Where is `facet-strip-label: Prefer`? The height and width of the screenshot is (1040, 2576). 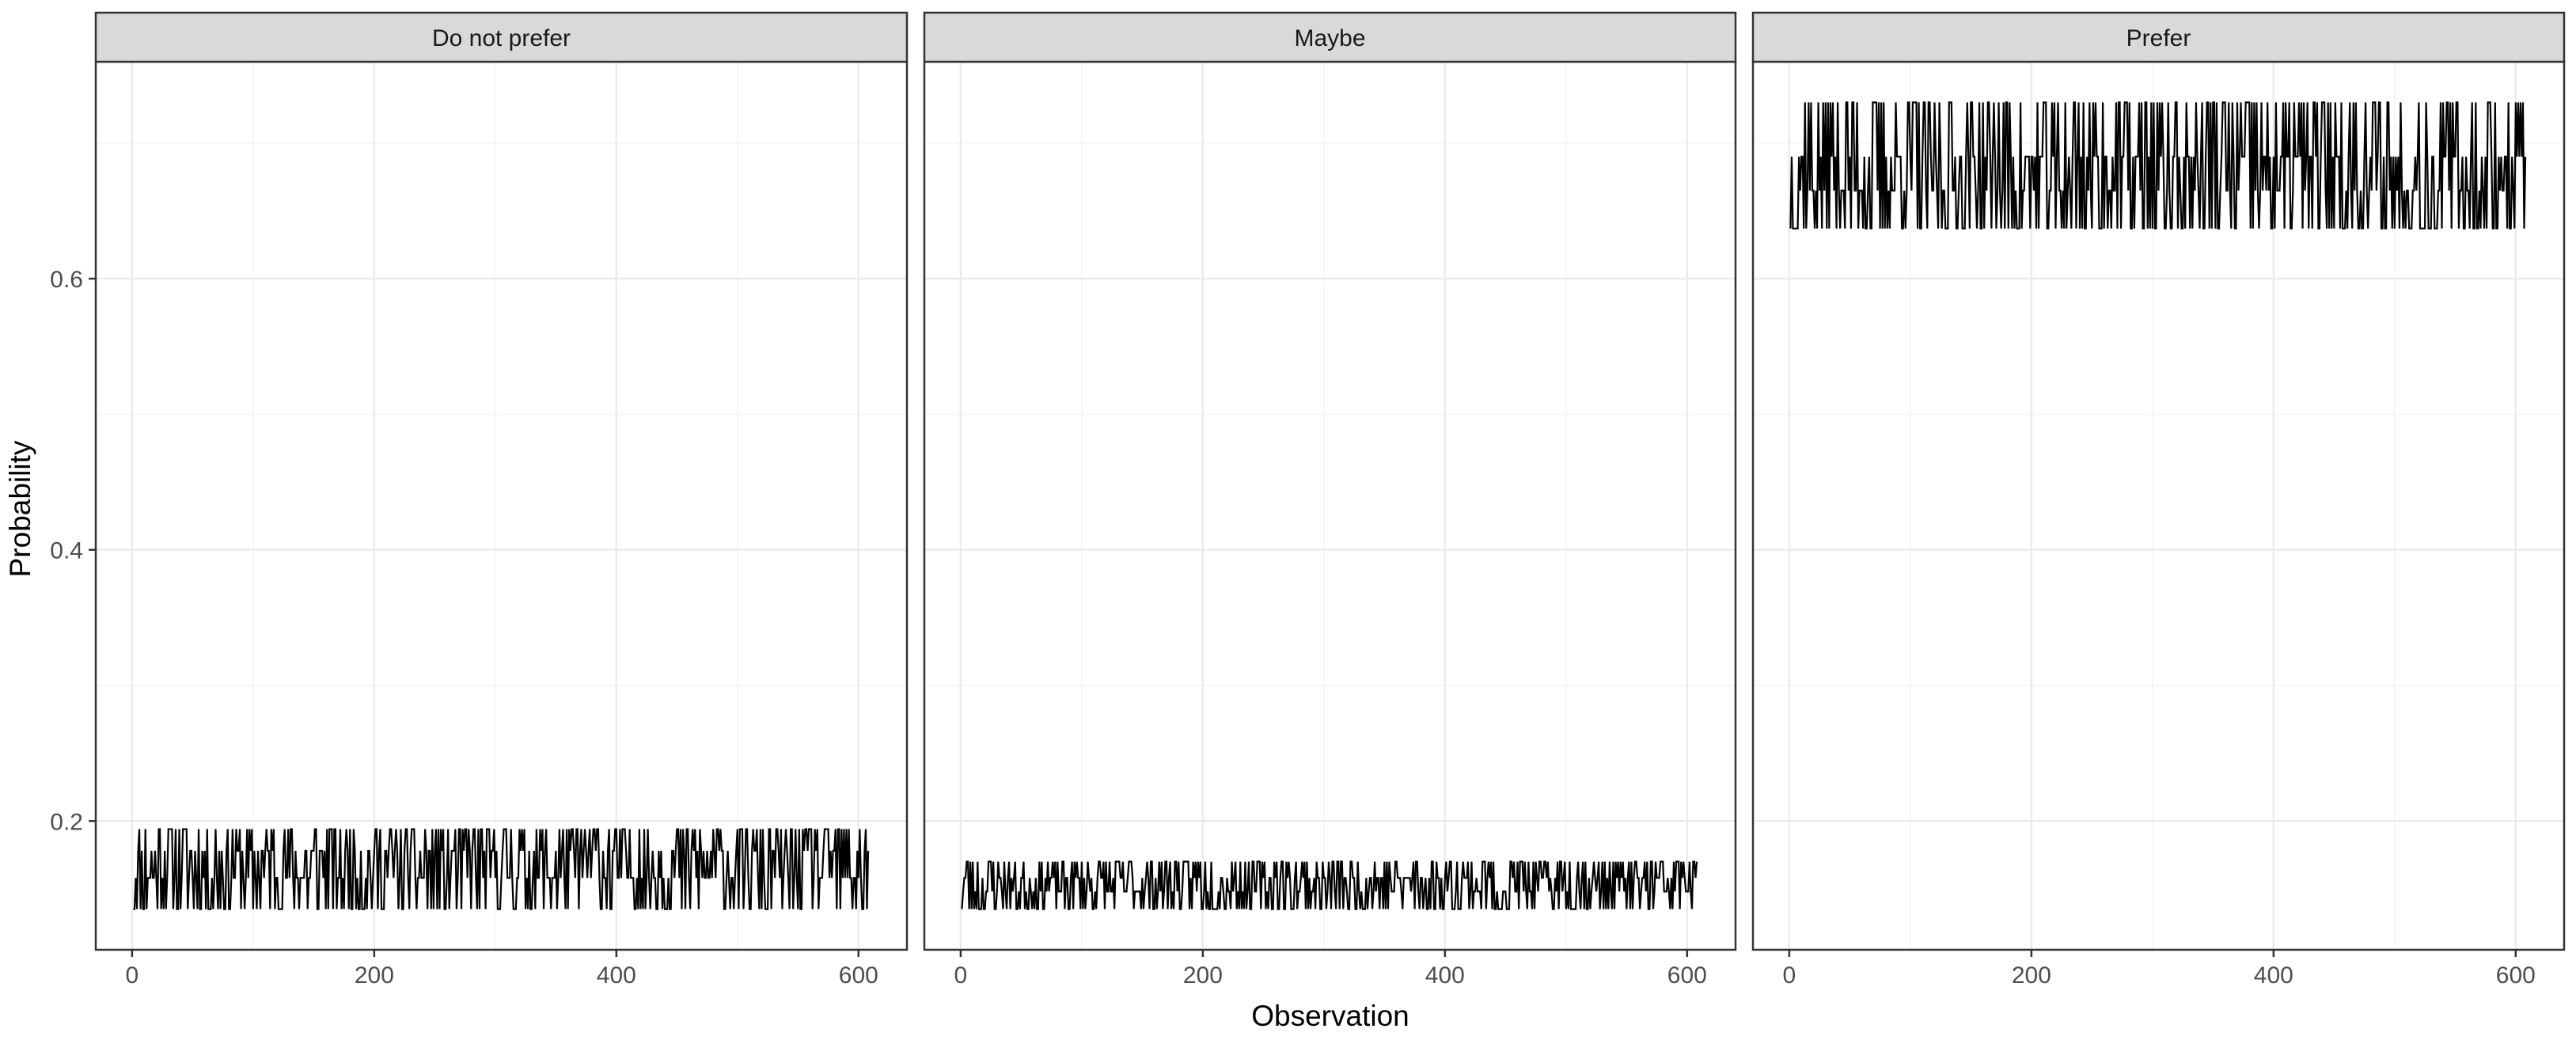 facet-strip-label: Prefer is located at coordinates (2158, 38).